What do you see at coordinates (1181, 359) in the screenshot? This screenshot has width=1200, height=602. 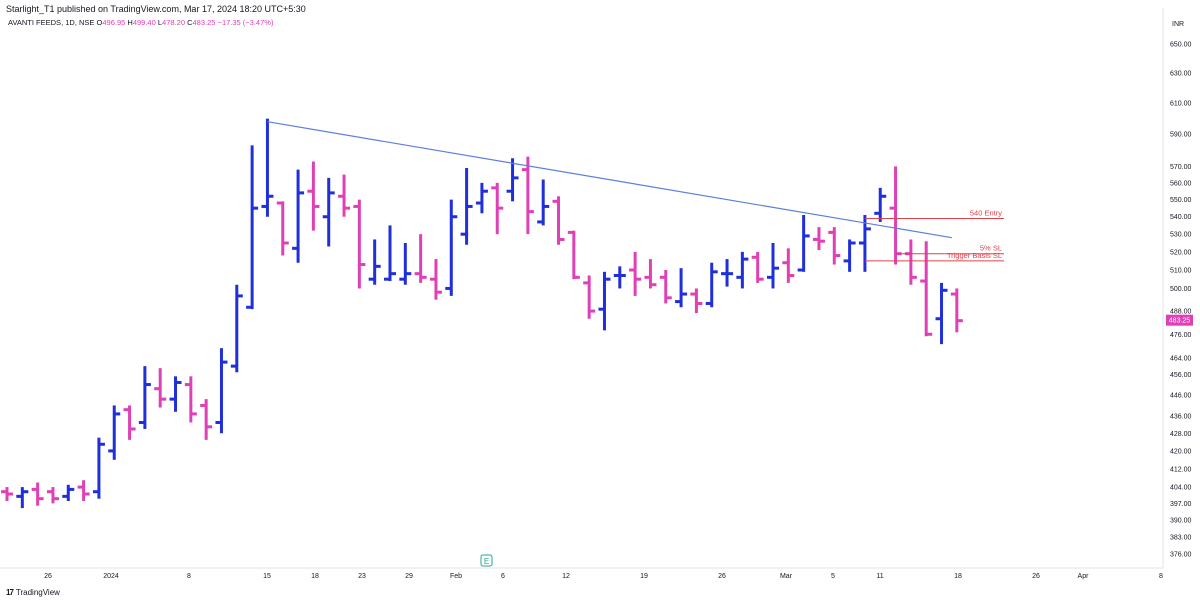 I see `price-tick-label: 464.00` at bounding box center [1181, 359].